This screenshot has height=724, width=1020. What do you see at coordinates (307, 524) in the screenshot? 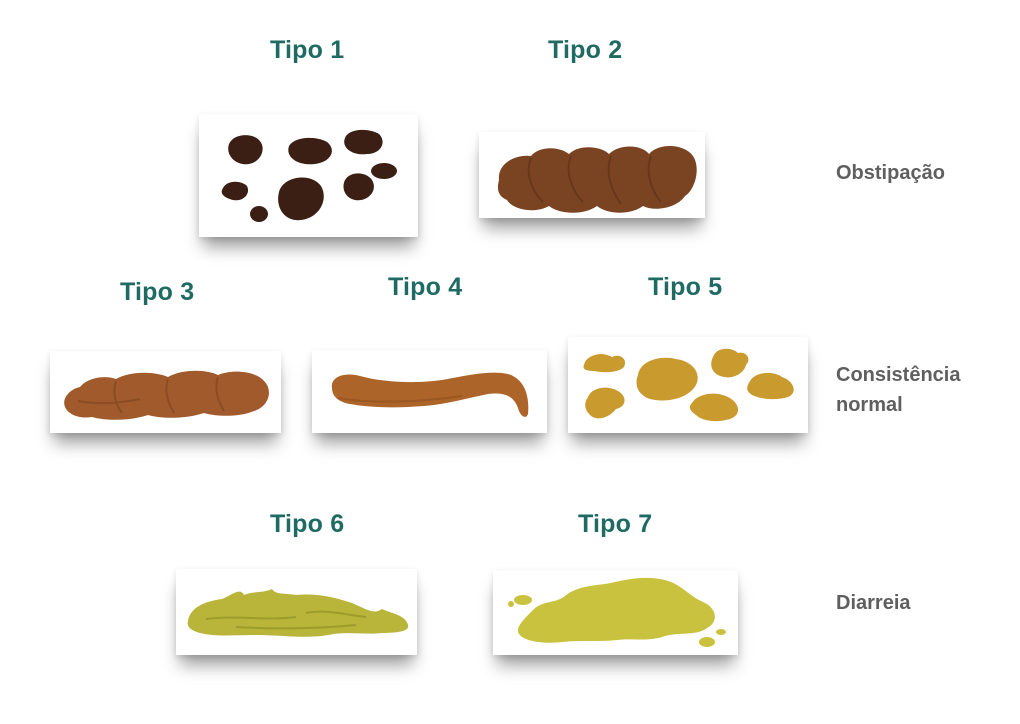
I see `tipo-6-label: Tipo 6` at bounding box center [307, 524].